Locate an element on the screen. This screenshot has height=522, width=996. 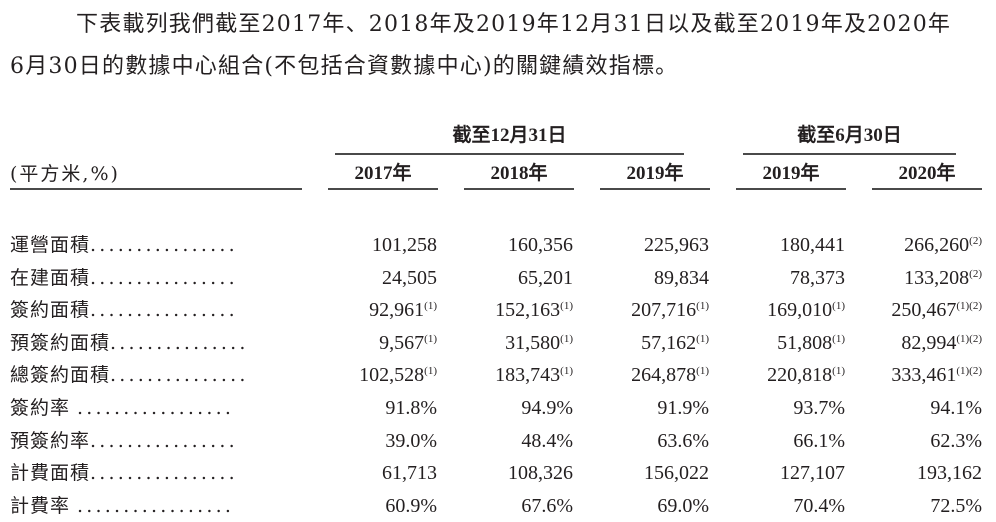
table-cell: 9,567(1) is located at coordinates (408, 343).